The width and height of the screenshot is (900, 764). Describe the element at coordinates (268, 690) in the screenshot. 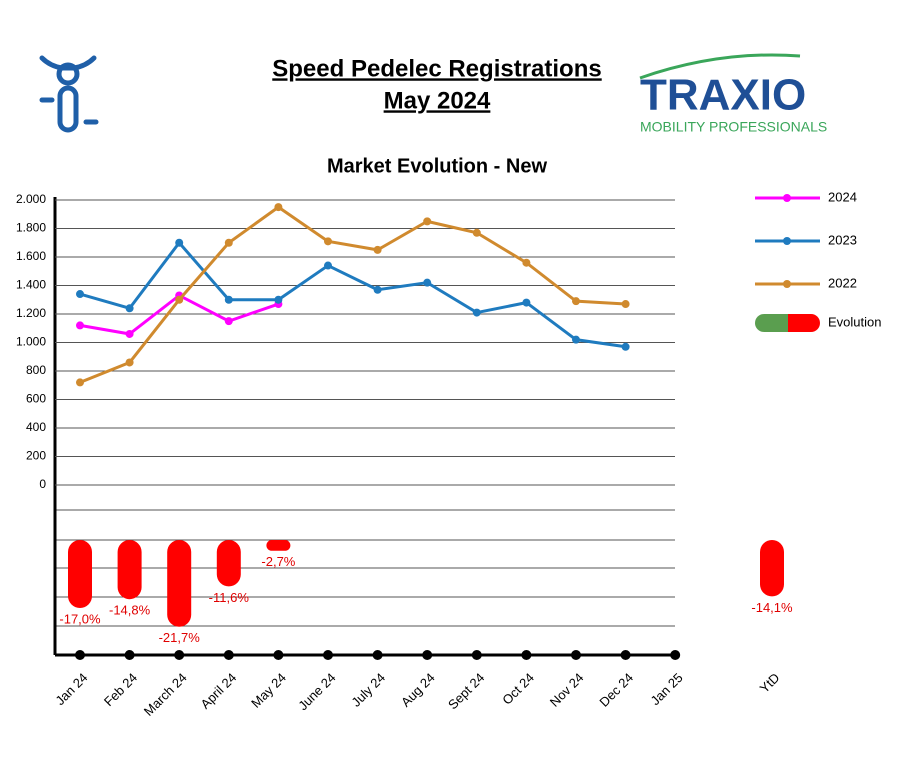

I see `x-tick-label: May 24` at that location.